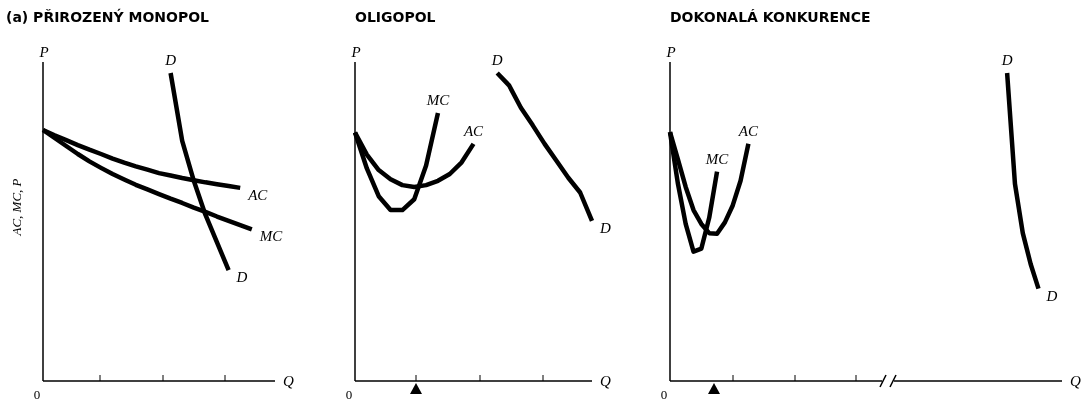 The image size is (1086, 406). What do you see at coordinates (395, 17) in the screenshot?
I see `chart-title: OLIGOPOL` at bounding box center [395, 17].